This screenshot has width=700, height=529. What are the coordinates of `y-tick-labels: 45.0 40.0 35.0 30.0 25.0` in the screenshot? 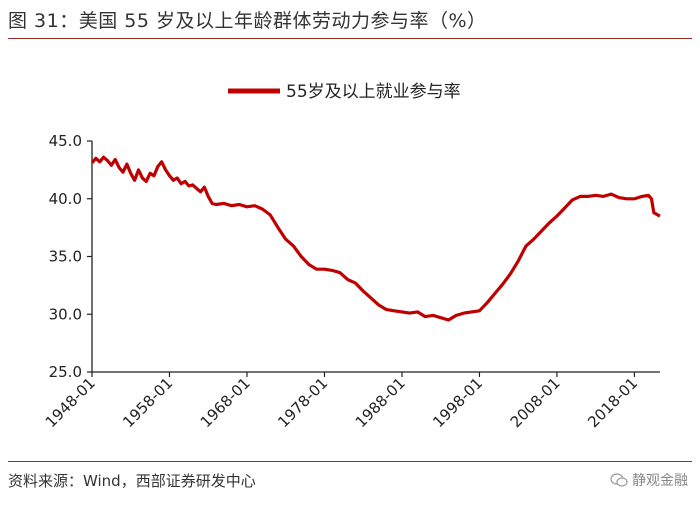 It's located at (65, 256).